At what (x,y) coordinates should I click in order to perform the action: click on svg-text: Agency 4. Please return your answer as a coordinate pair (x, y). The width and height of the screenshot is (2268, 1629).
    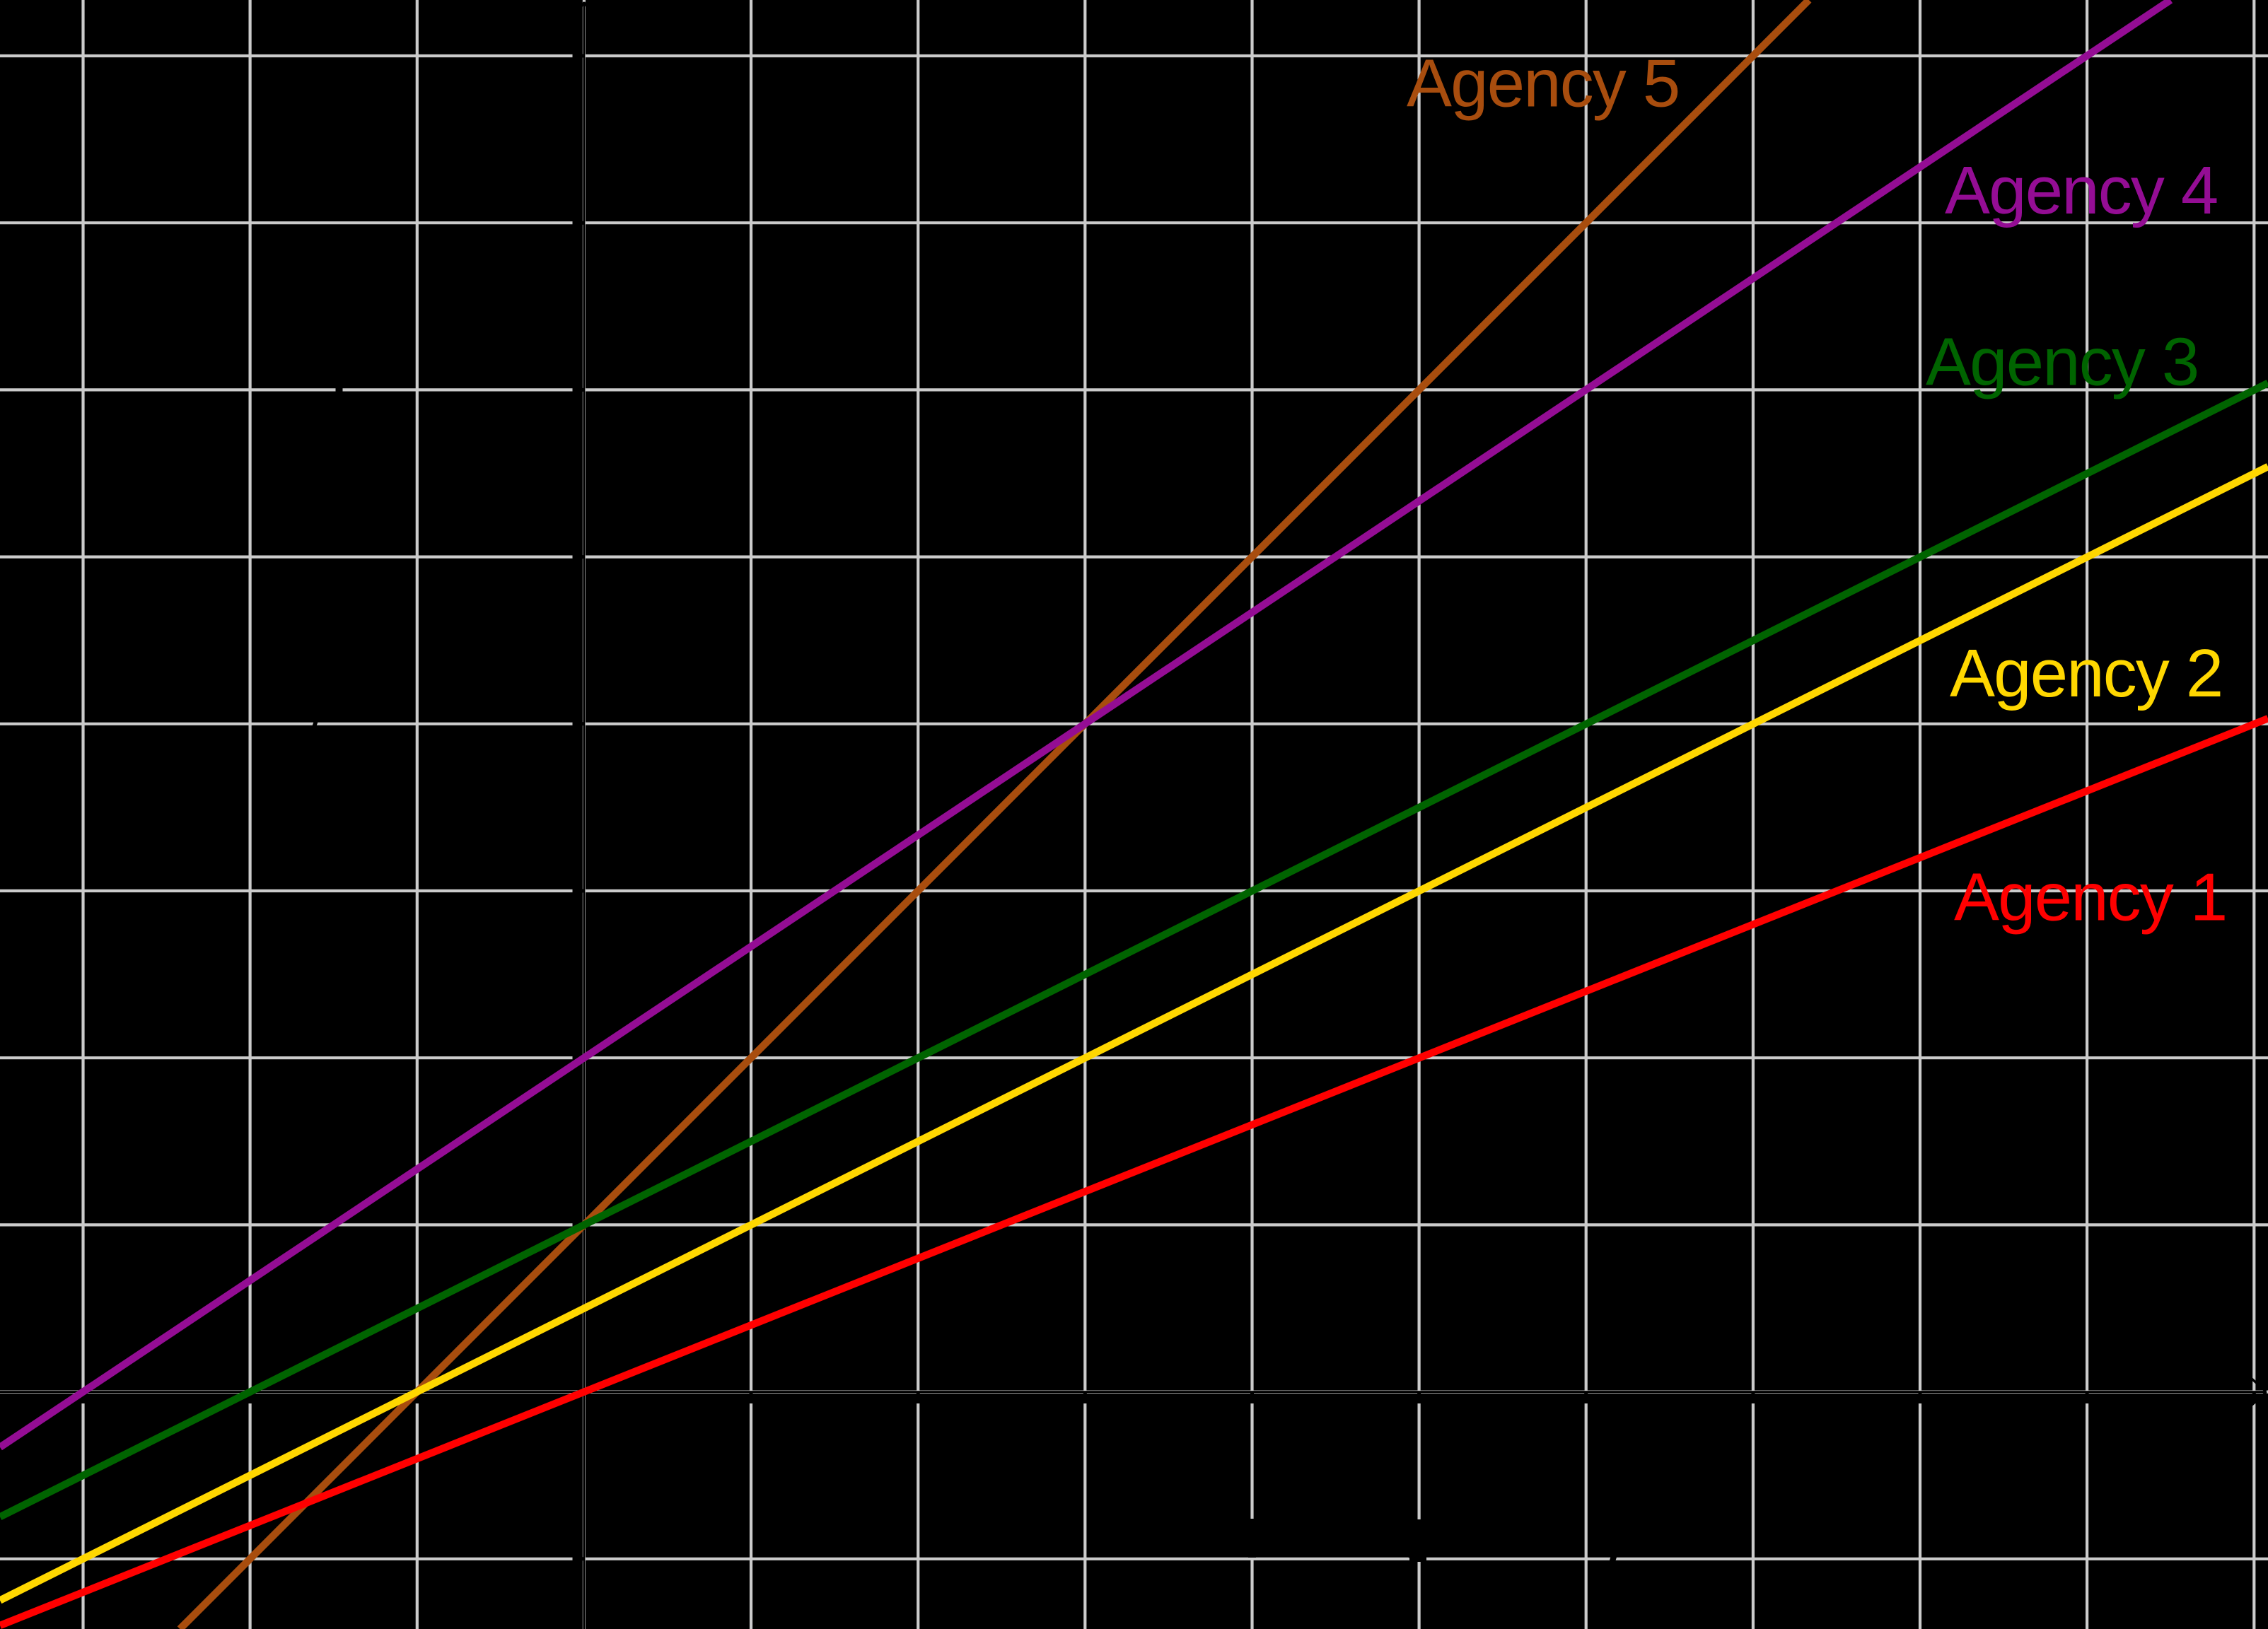
    Looking at the image, I should click on (2081, 190).